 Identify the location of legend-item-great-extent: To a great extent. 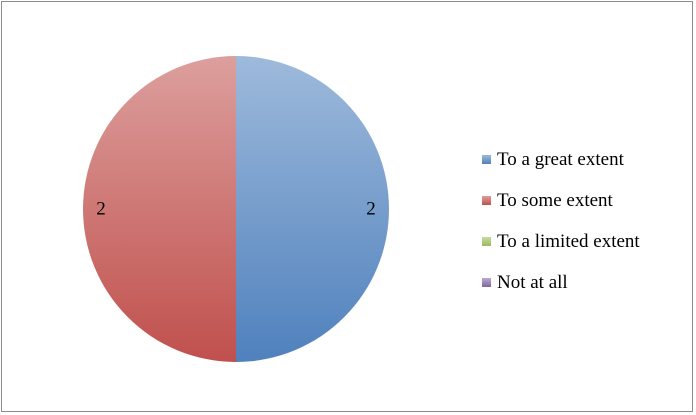
(561, 159).